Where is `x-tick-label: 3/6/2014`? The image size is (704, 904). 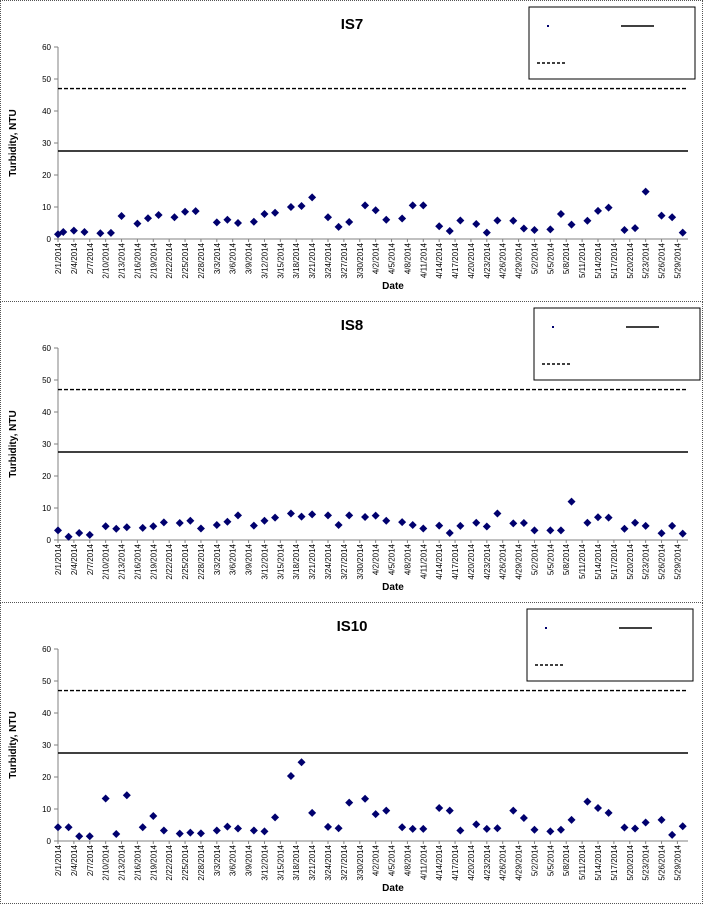 x-tick-label: 3/6/2014 is located at coordinates (233, 258).